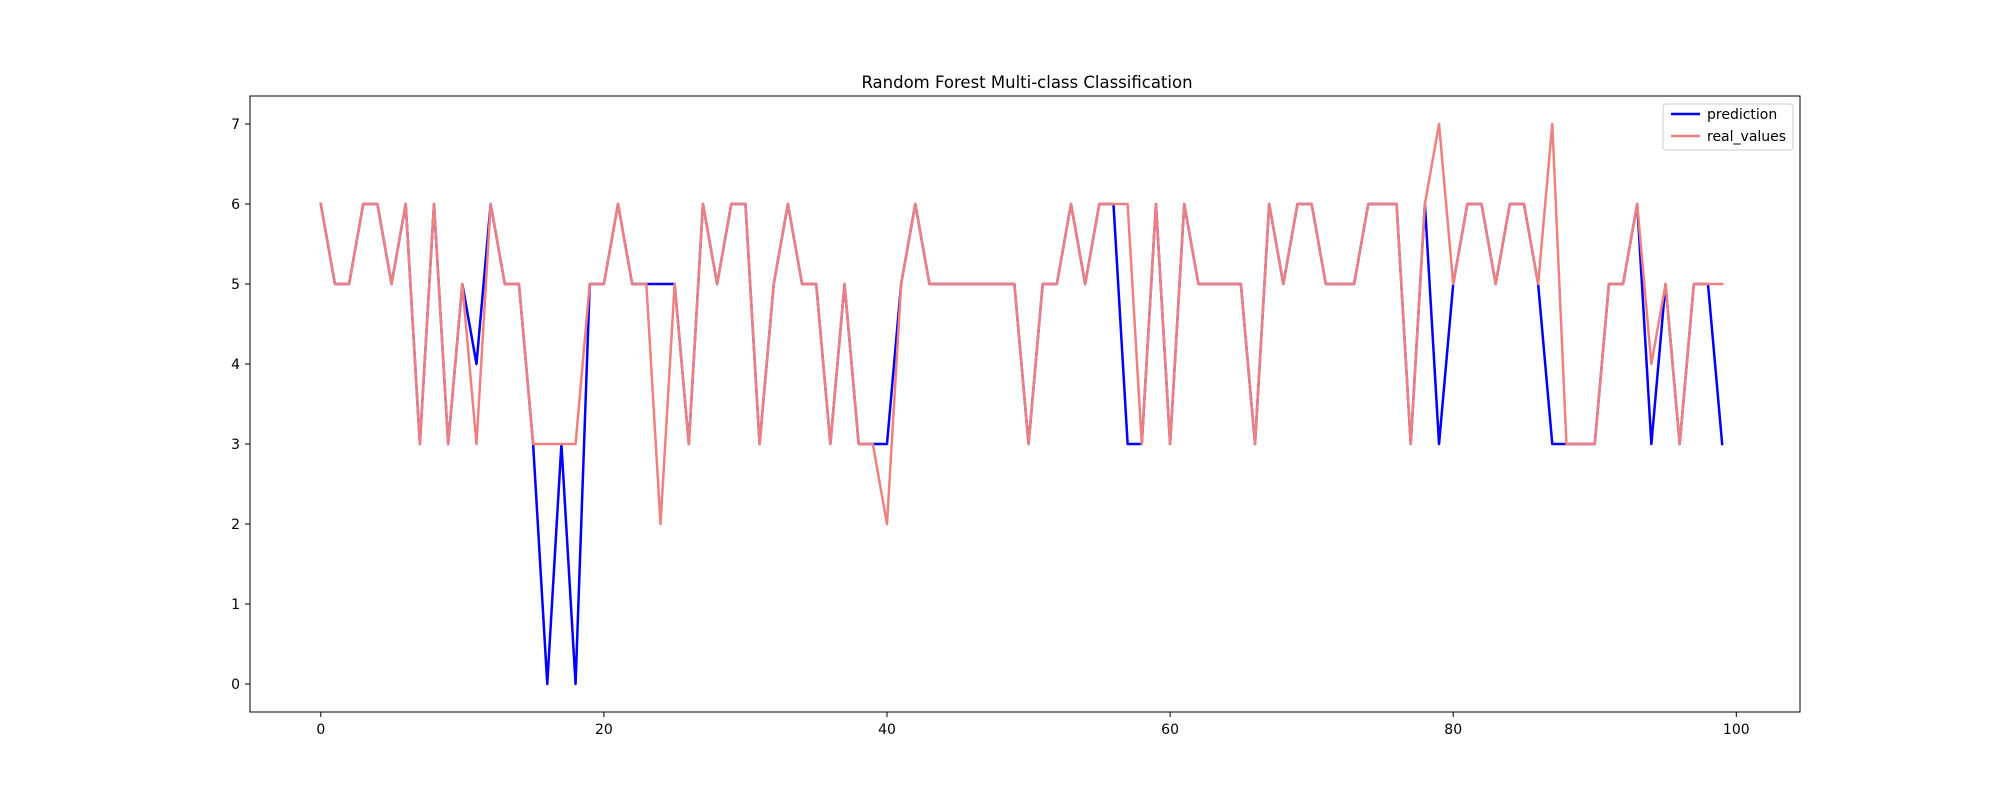 This screenshot has height=800, width=2000. I want to click on chart-title: Random Forest Multi-class Classification, so click(1026, 82).